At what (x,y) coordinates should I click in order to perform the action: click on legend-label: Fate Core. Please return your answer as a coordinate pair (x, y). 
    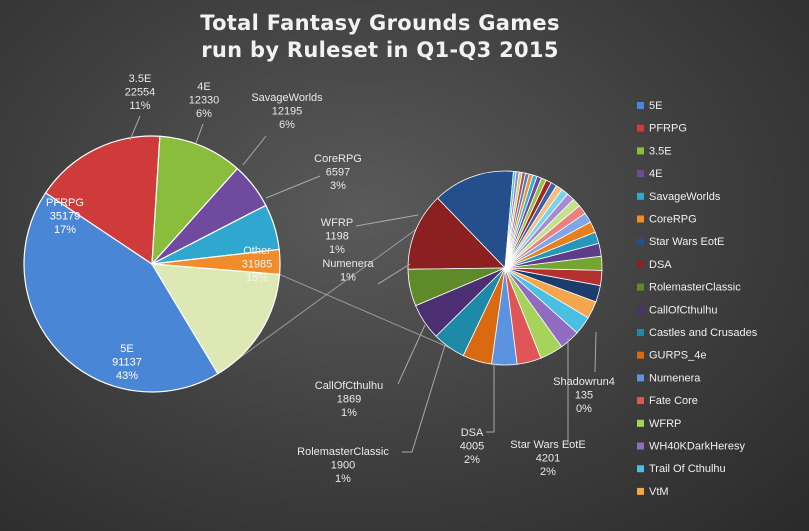
    Looking at the image, I should click on (673, 401).